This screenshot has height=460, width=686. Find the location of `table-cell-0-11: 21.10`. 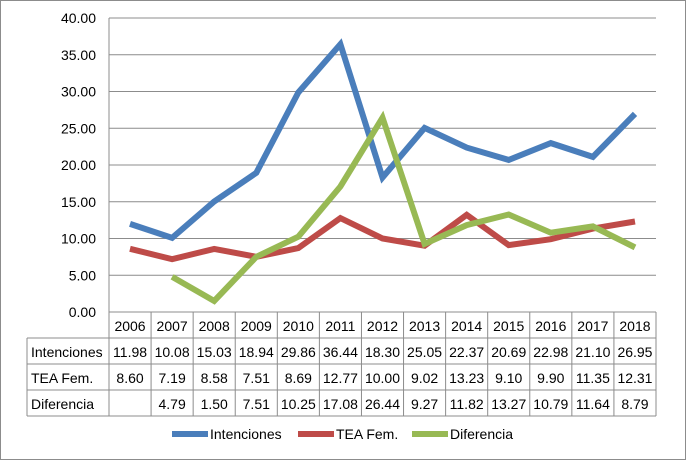

table-cell-0-11: 21.10 is located at coordinates (592, 352).